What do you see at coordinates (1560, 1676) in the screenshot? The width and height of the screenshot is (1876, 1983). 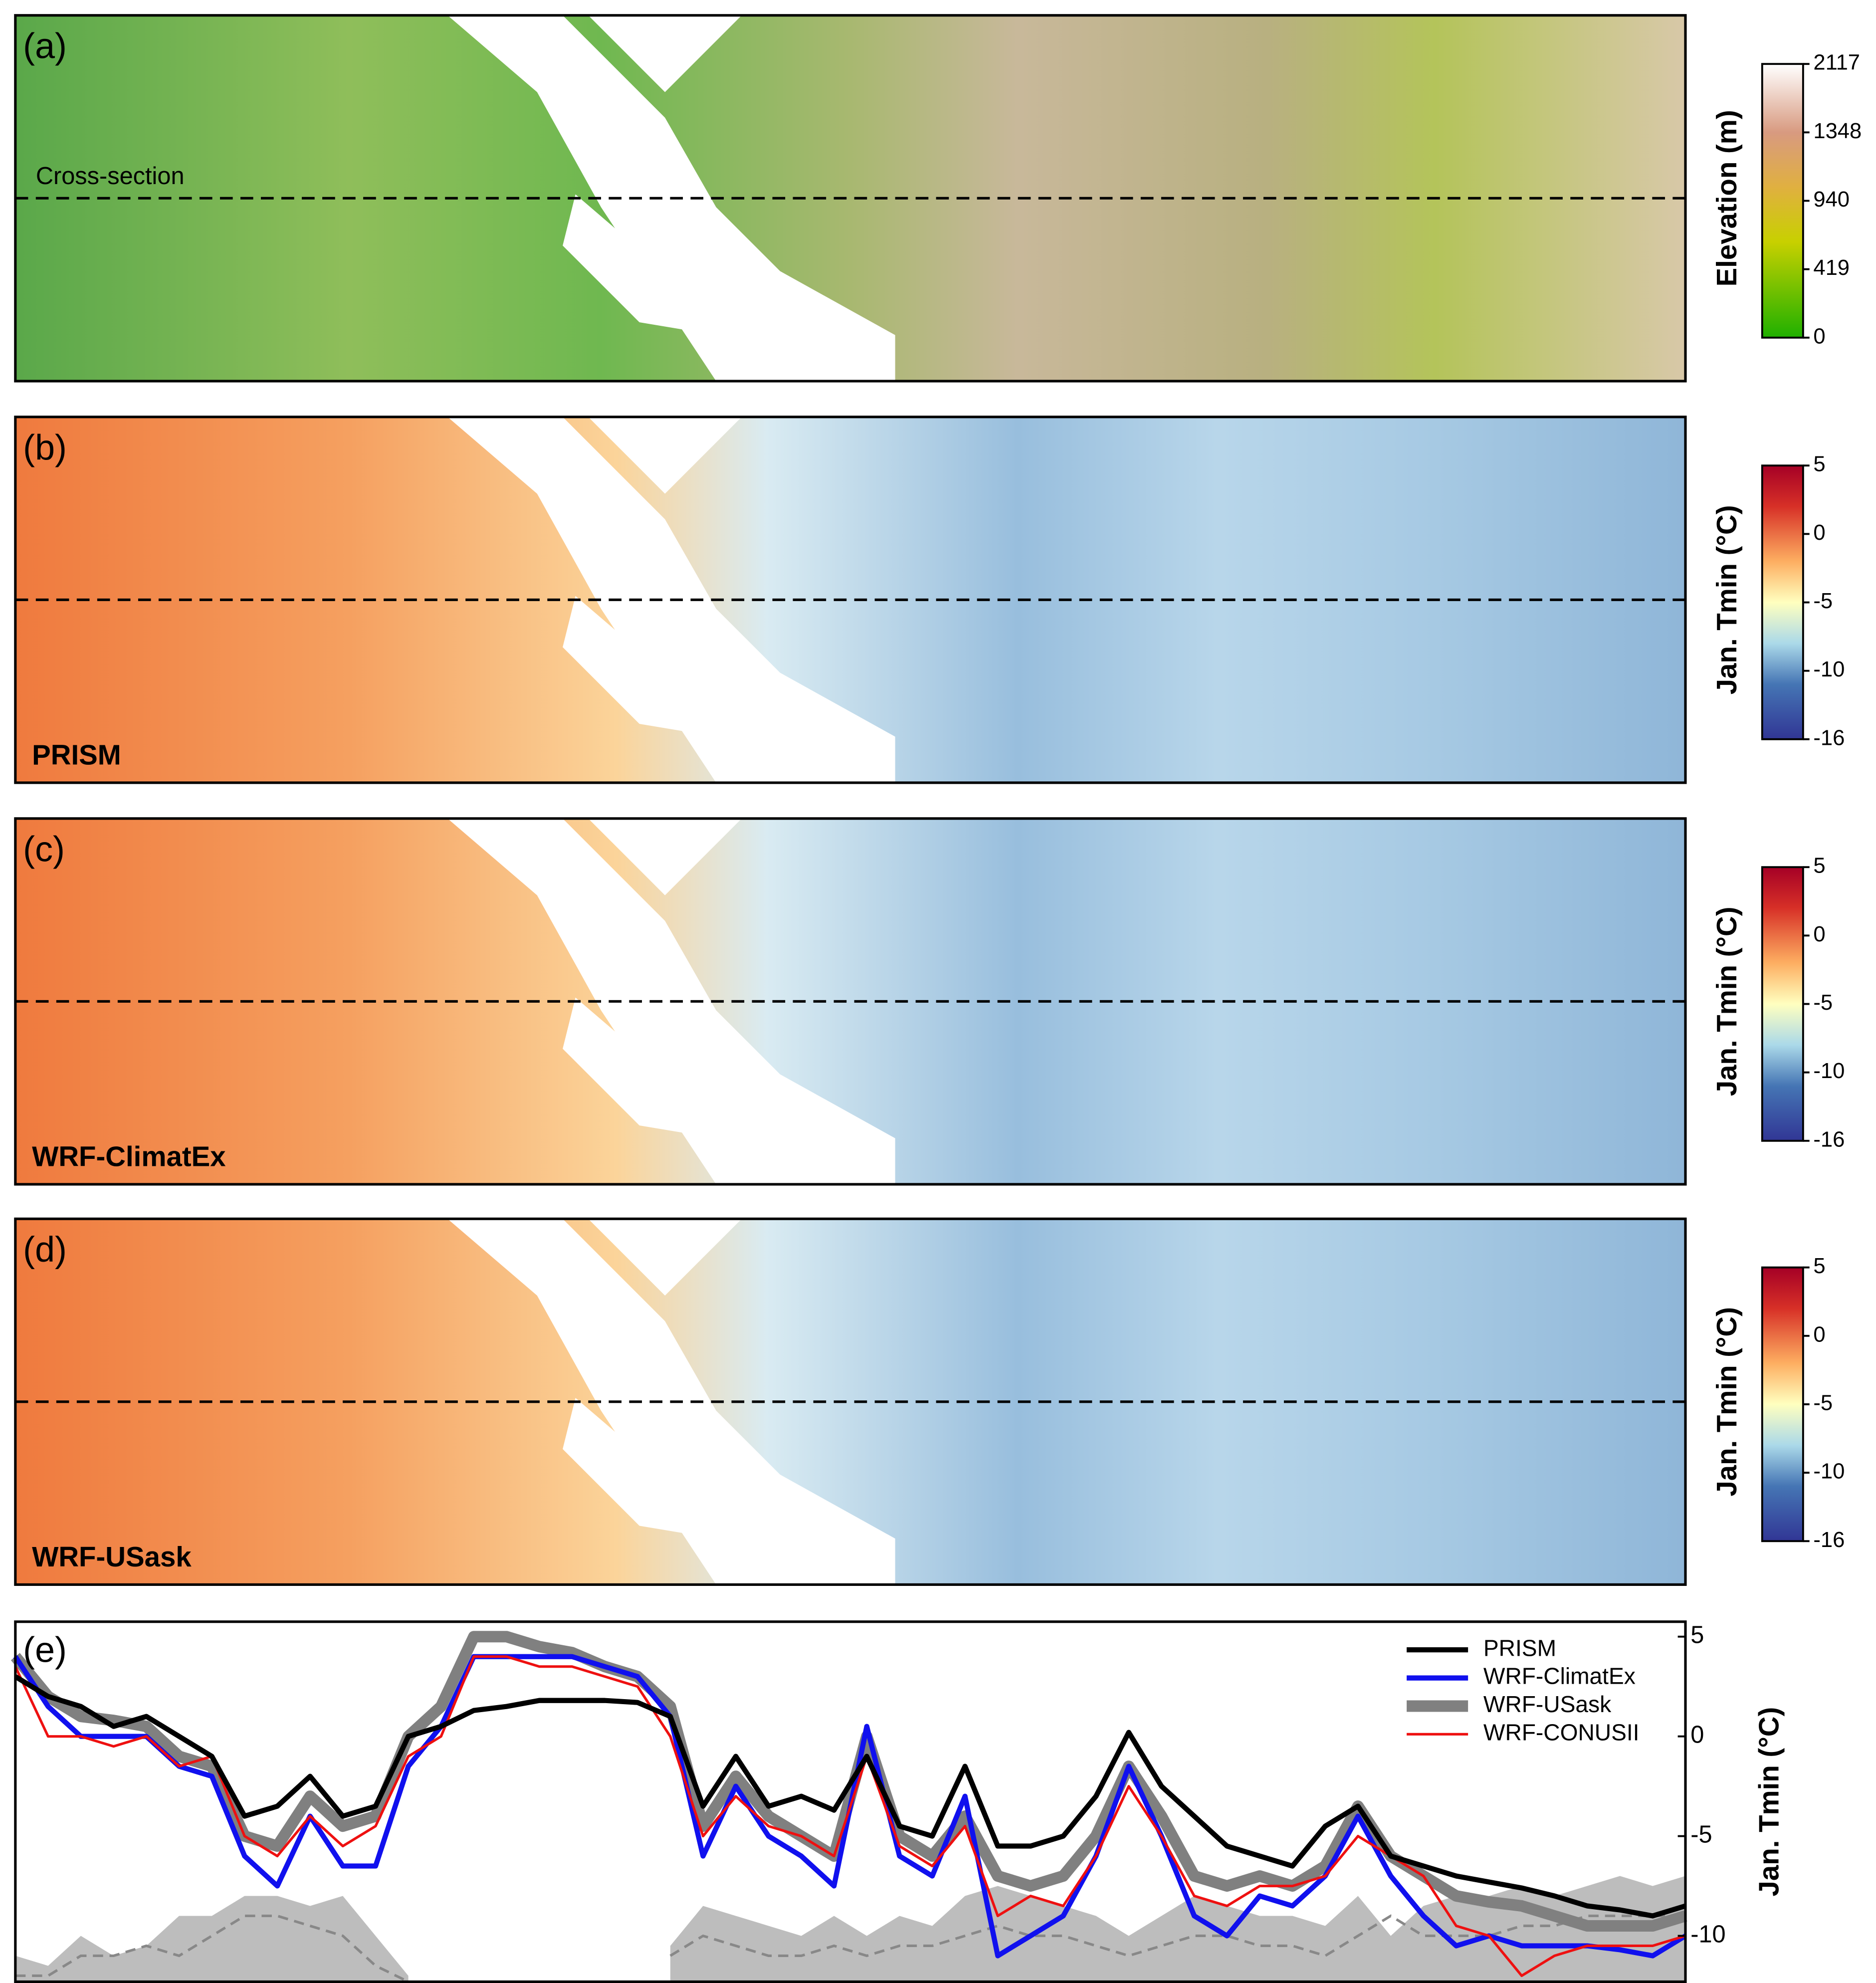 I see `legend-label: WRF-ClimatEx` at bounding box center [1560, 1676].